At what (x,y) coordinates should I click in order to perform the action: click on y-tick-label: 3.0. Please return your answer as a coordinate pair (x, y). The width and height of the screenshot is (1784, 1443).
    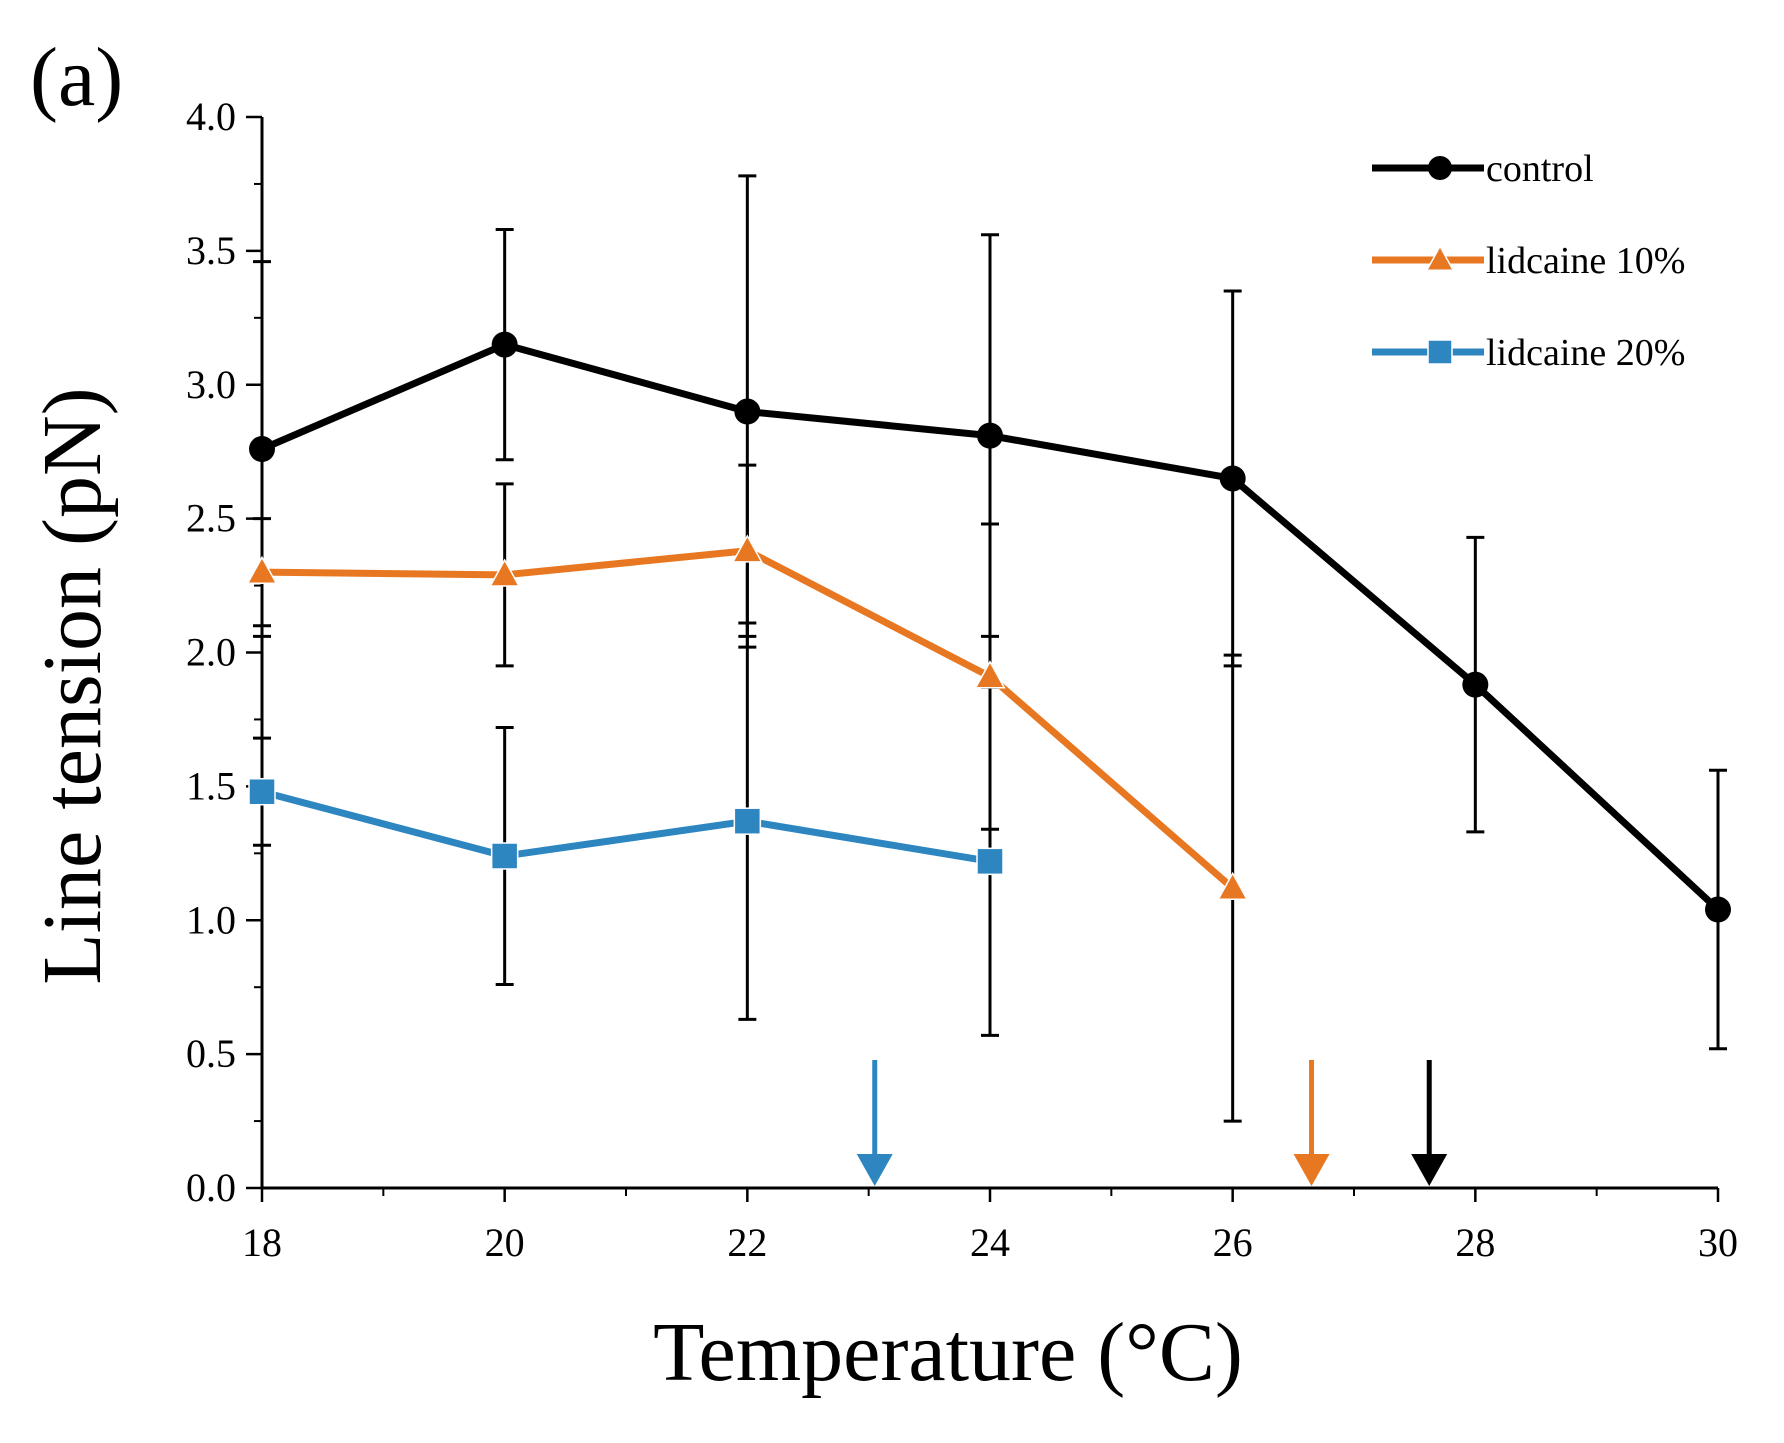
    Looking at the image, I should click on (211, 384).